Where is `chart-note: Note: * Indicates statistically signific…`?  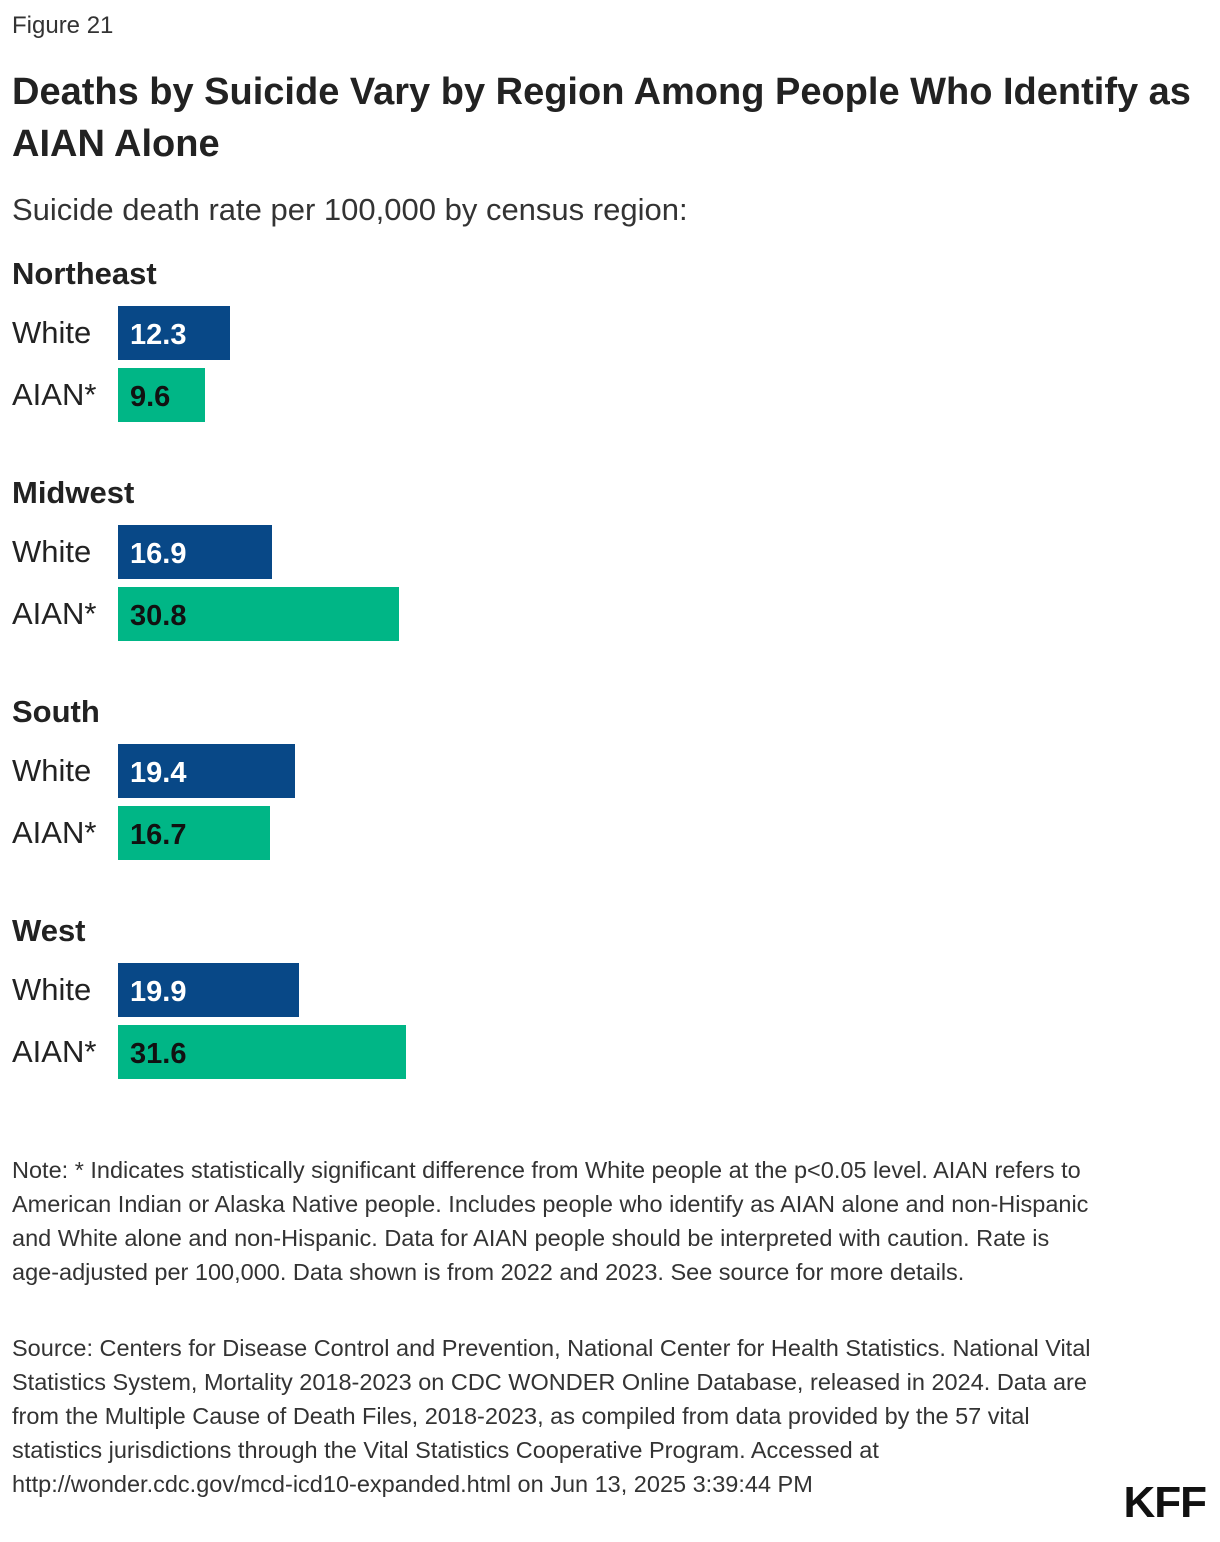 chart-note: Note: * Indicates statistically signific… is located at coordinates (550, 1221).